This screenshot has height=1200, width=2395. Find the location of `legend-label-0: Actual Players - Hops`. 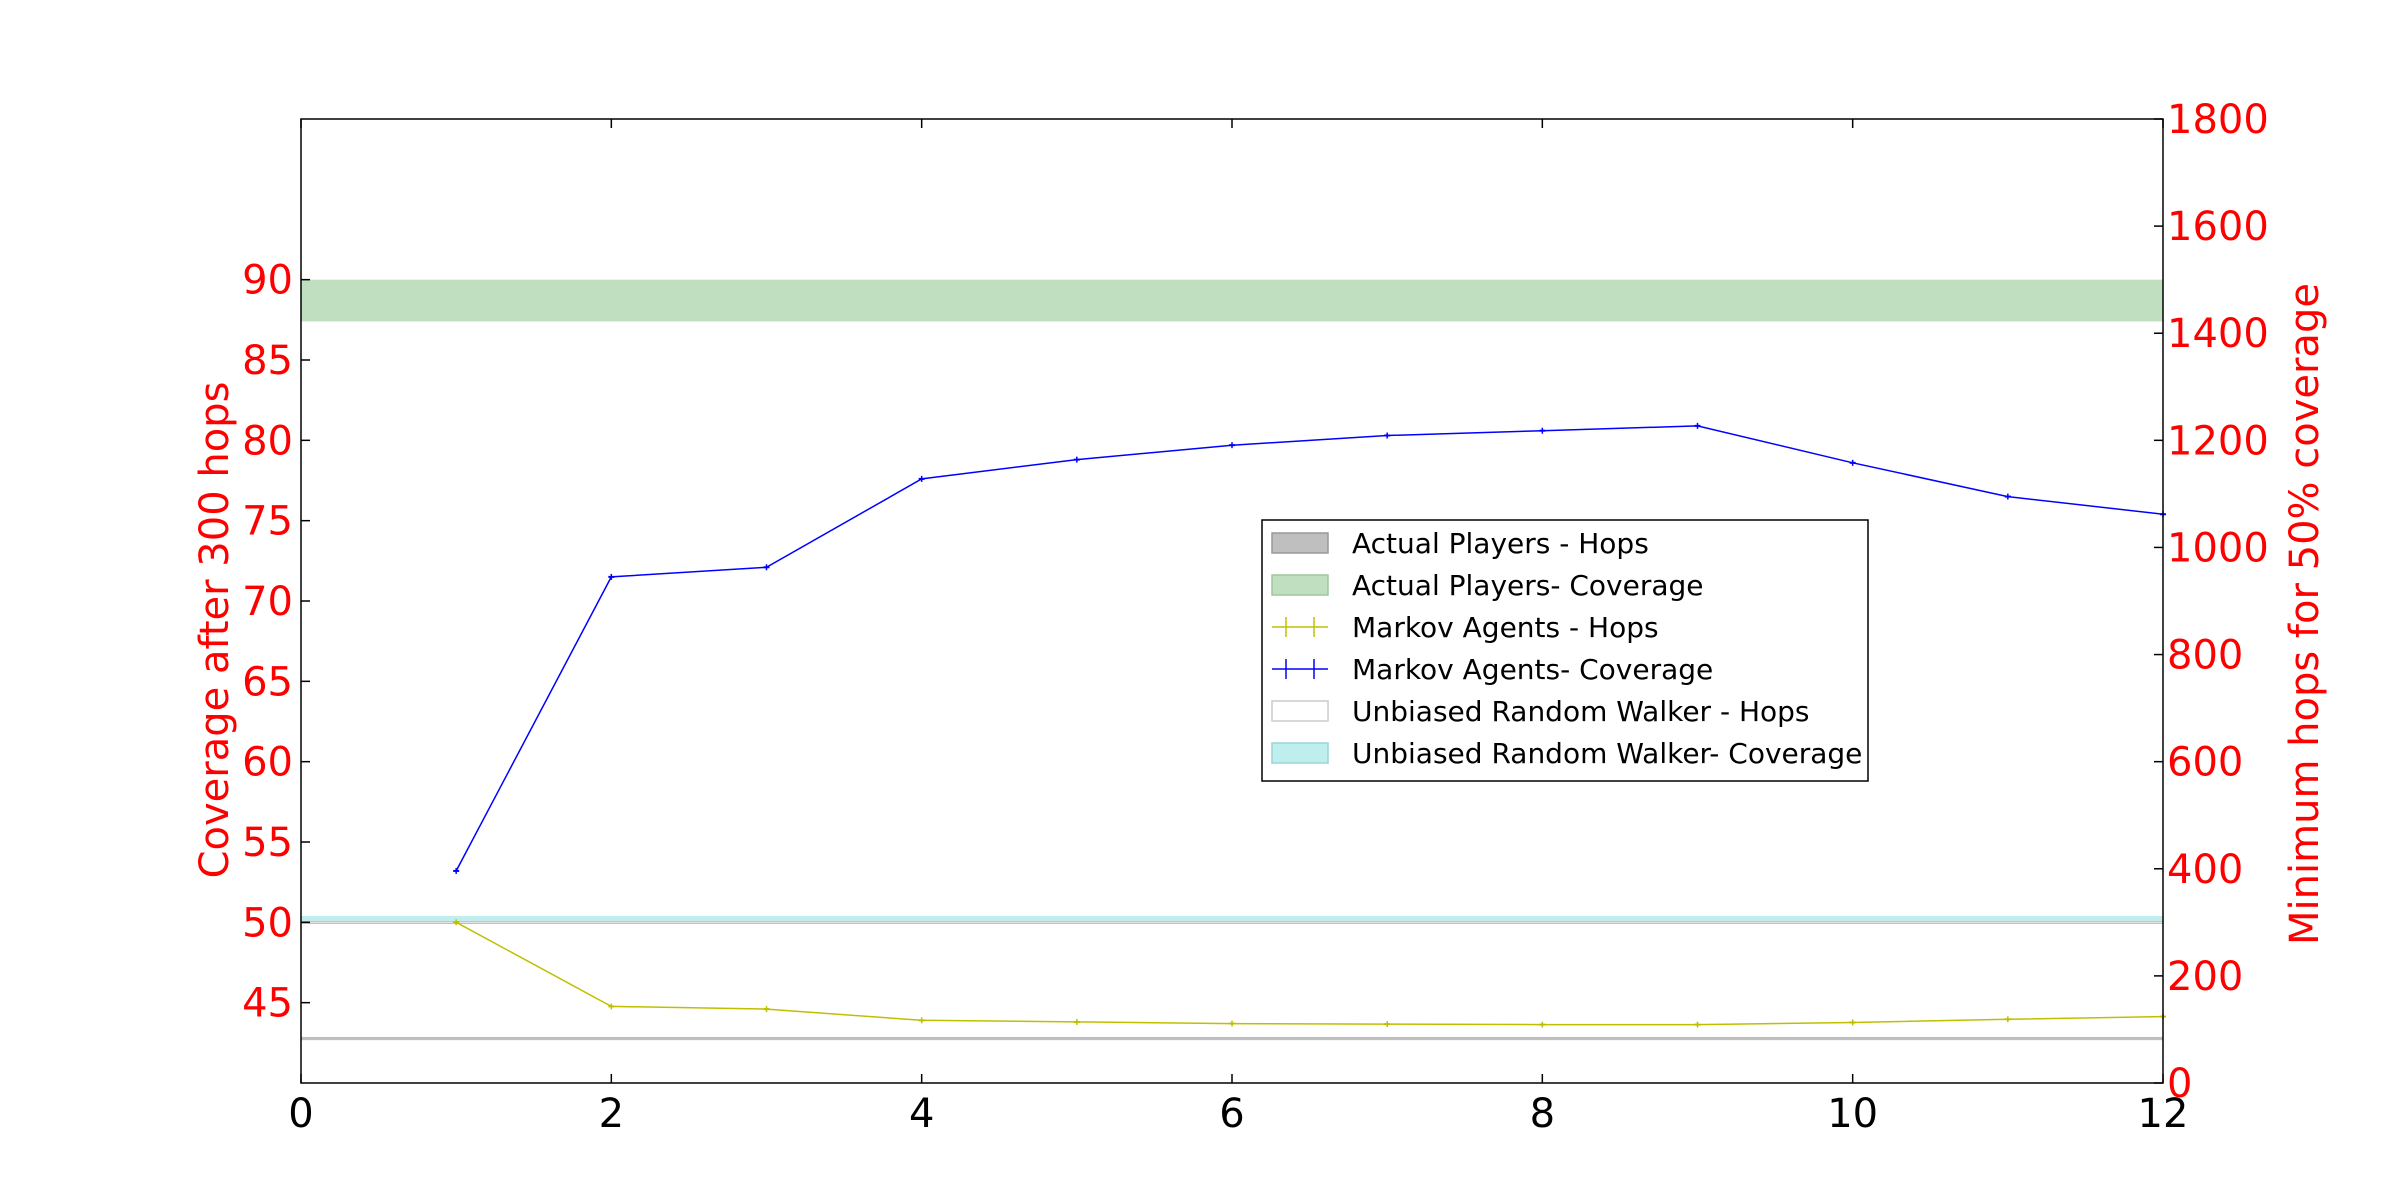

legend-label-0: Actual Players - Hops is located at coordinates (1500, 543).